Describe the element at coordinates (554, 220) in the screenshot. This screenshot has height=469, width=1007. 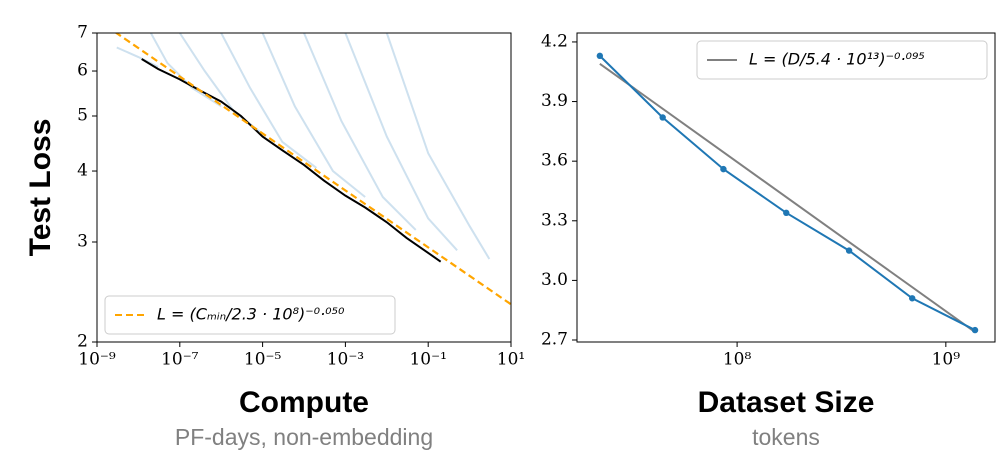
I see `y-tick-label: 3.3` at that location.